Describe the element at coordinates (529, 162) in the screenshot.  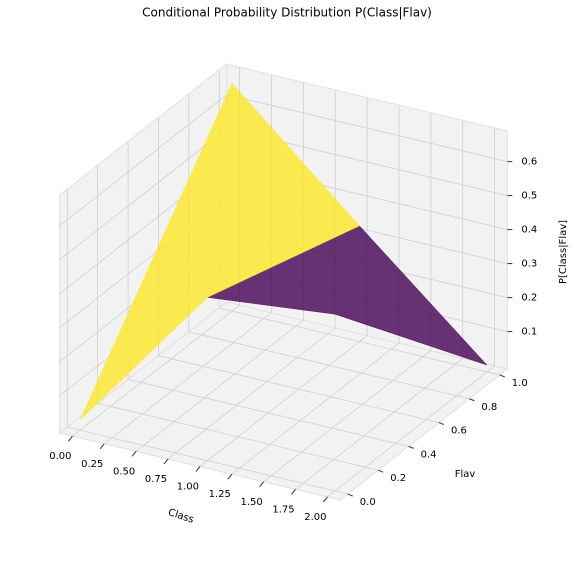
I see `z-tick-label: 0.6` at that location.